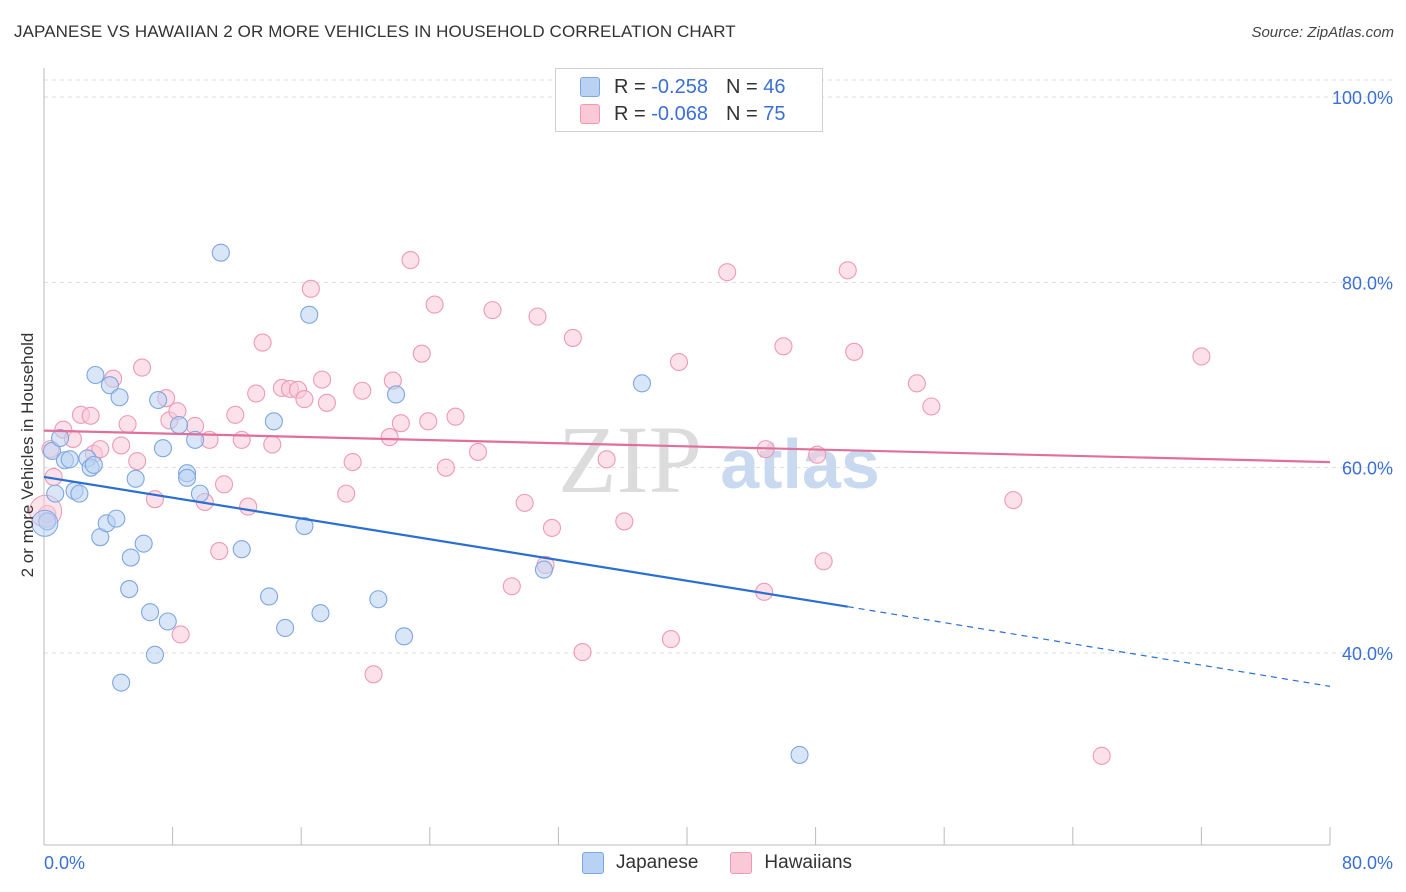  Describe the element at coordinates (774, 86) in the screenshot. I see `legend-n-value: 46` at that location.